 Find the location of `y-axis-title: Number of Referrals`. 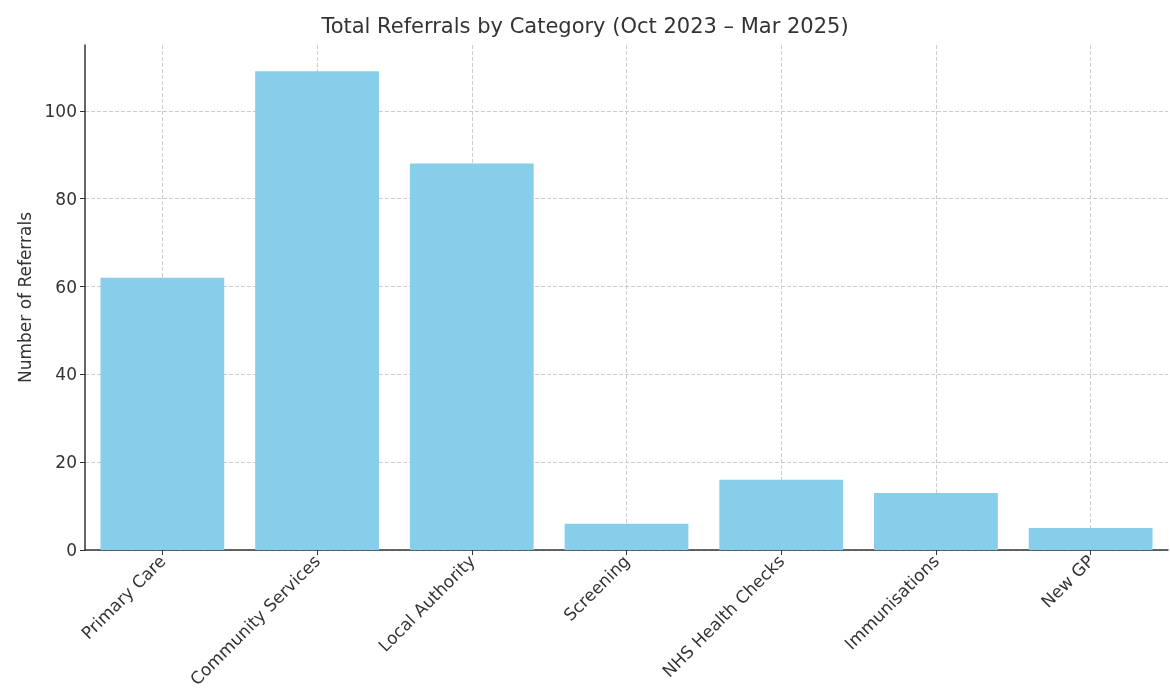

y-axis-title: Number of Referrals is located at coordinates (24, 297).